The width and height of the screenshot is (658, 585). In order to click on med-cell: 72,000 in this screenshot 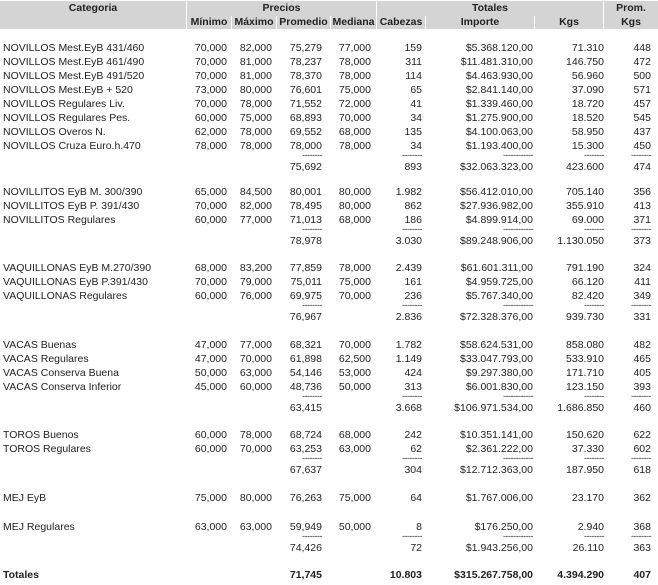, I will do `click(354, 104)`.